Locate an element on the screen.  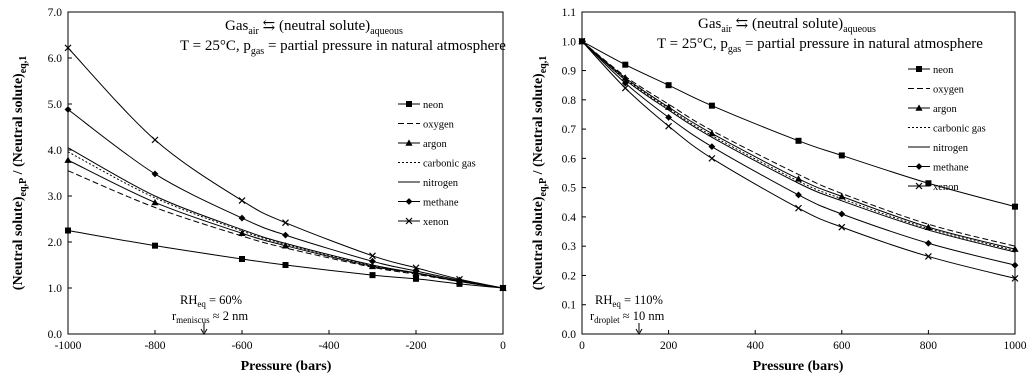
series-line-neon is located at coordinates (285, 259).